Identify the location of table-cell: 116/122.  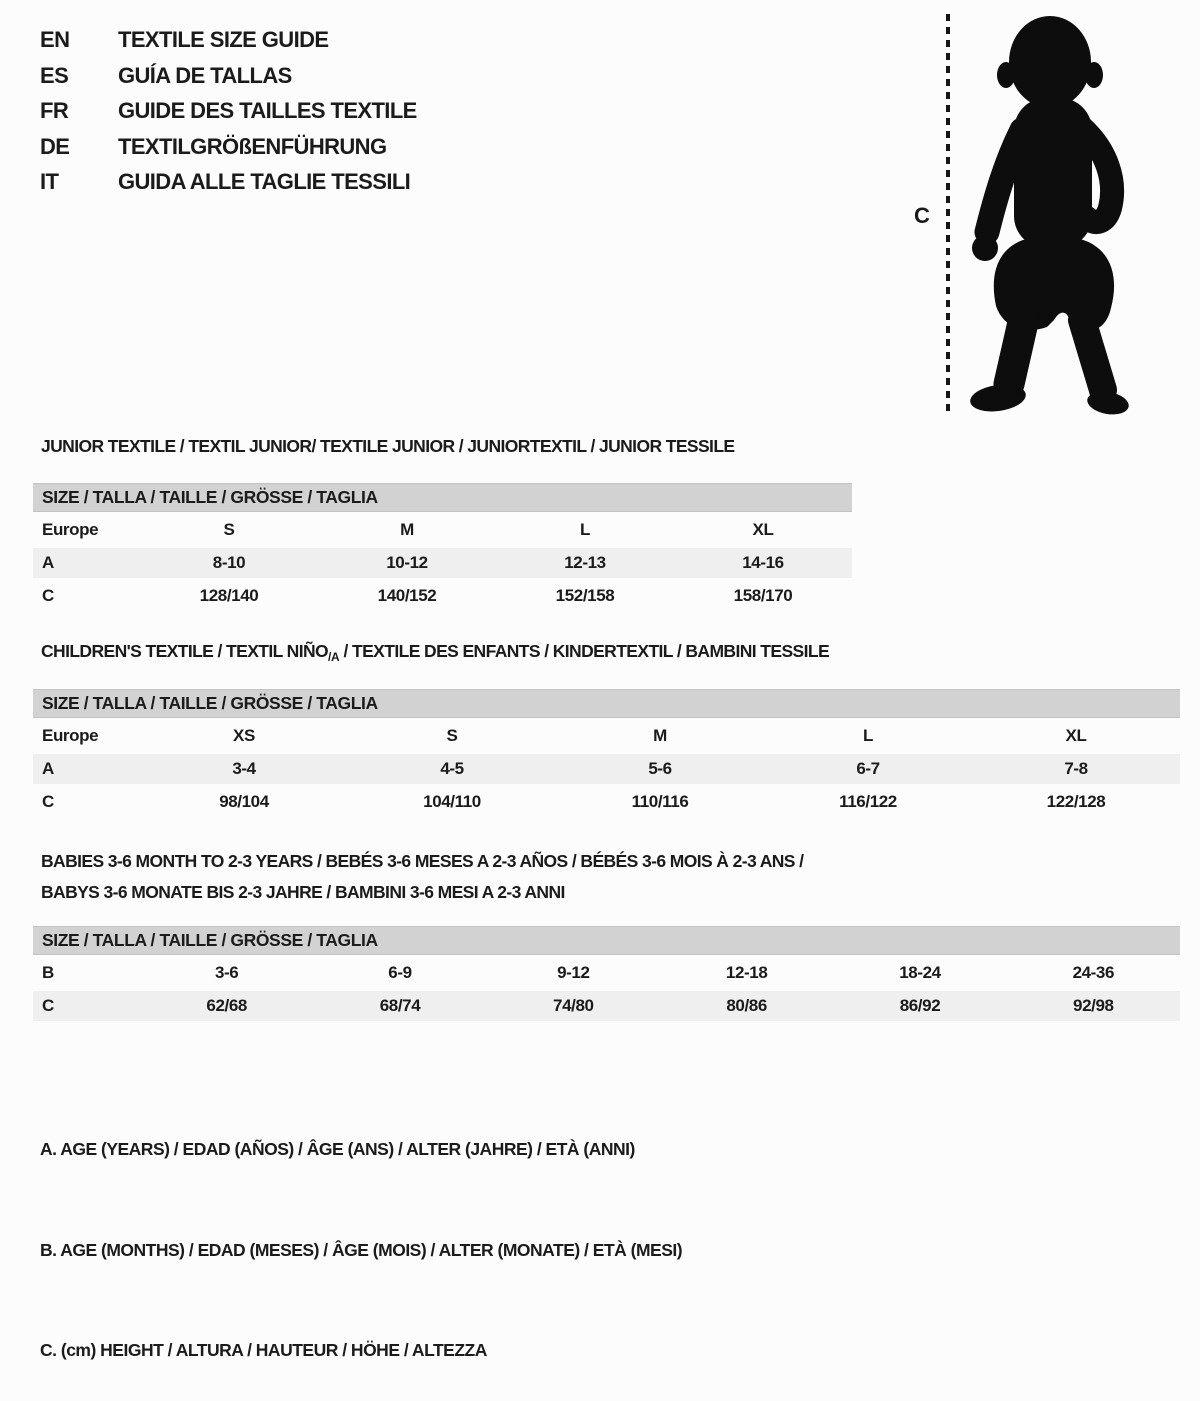
(868, 801).